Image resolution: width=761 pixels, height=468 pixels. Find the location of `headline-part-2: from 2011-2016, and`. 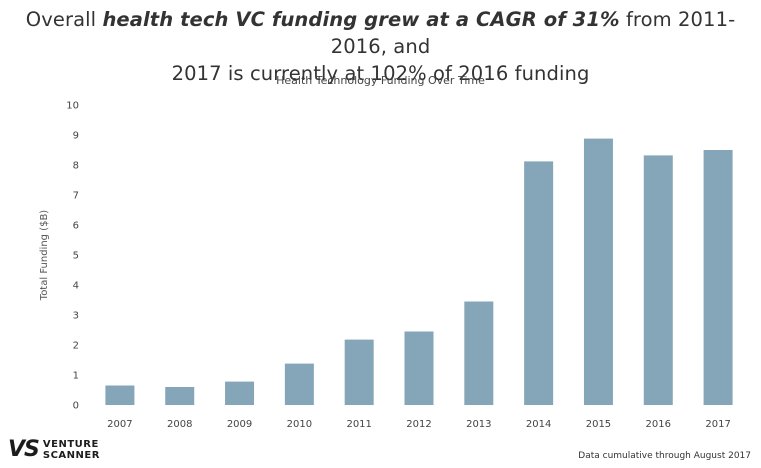

headline-part-2: from 2011-2016, and is located at coordinates (533, 33).